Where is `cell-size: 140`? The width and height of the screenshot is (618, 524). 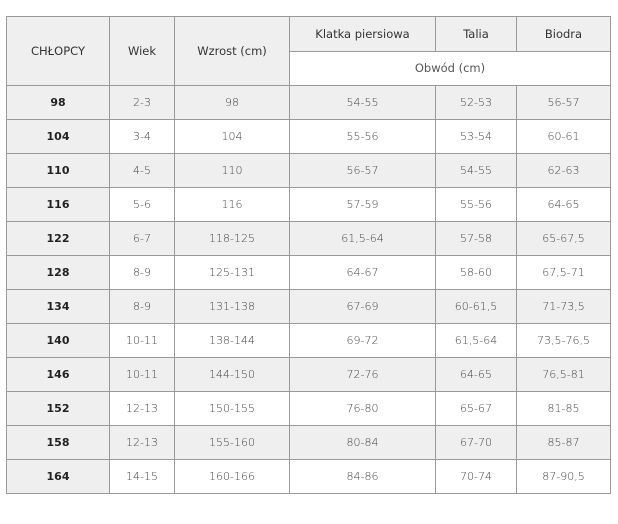
cell-size: 140 is located at coordinates (58, 340).